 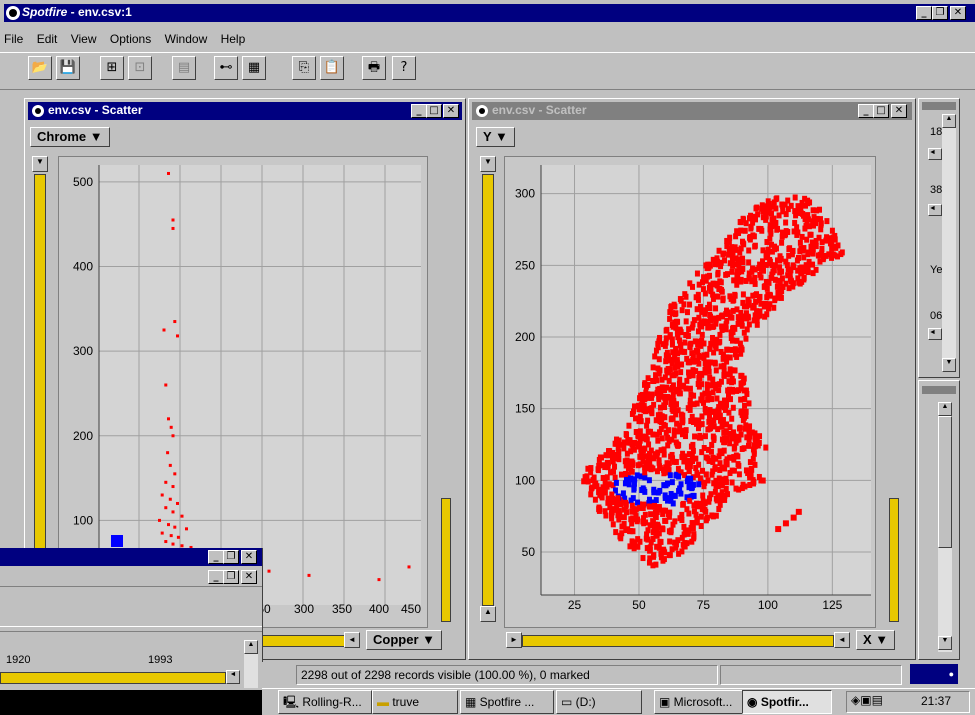 I want to click on left-y-slider: ▼, so click(x=40, y=391).